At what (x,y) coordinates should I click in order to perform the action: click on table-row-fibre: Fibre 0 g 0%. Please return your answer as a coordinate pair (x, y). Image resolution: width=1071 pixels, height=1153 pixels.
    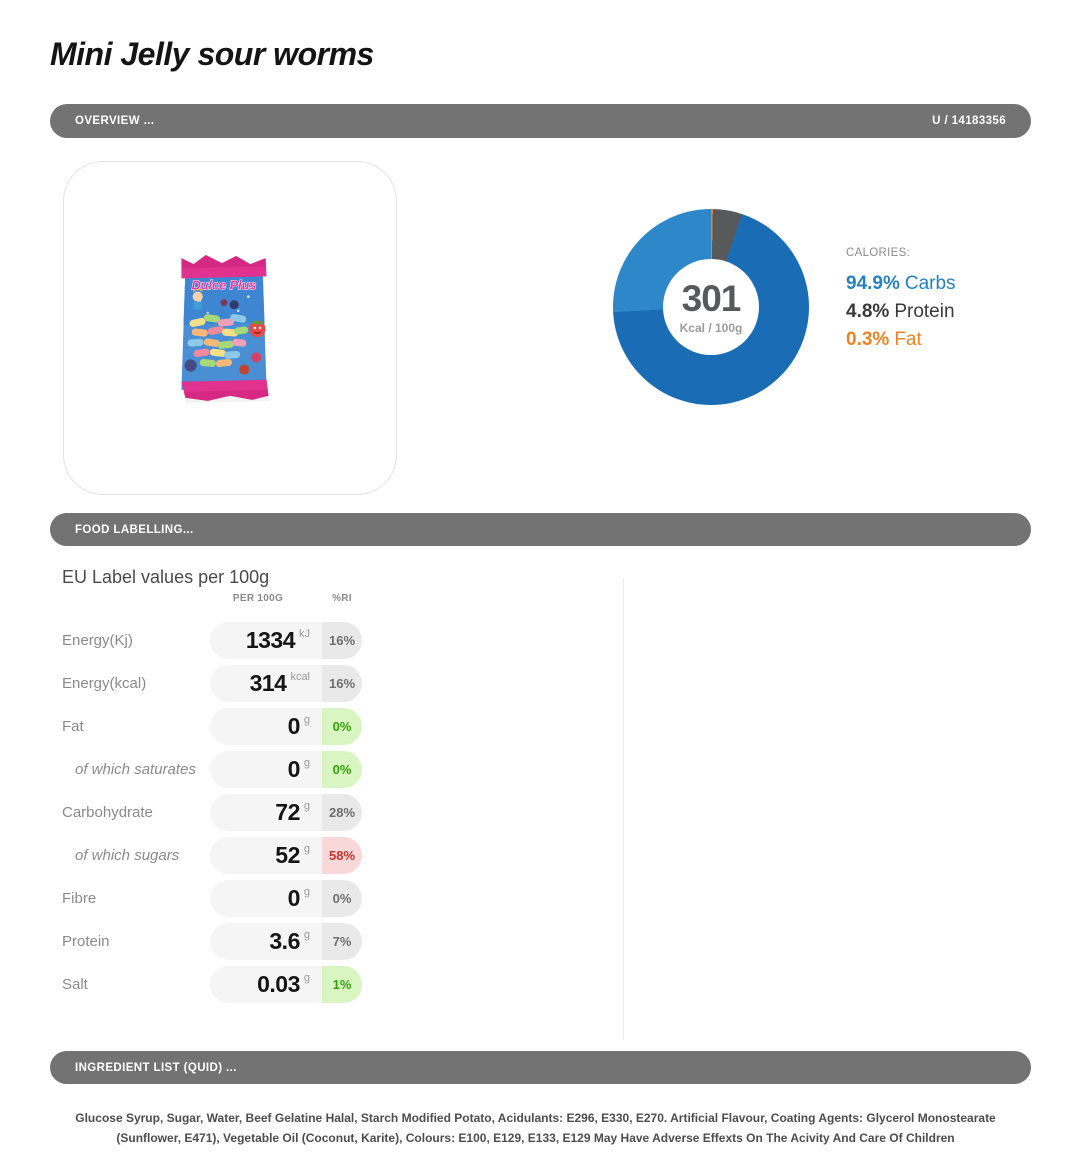
    Looking at the image, I should click on (217, 898).